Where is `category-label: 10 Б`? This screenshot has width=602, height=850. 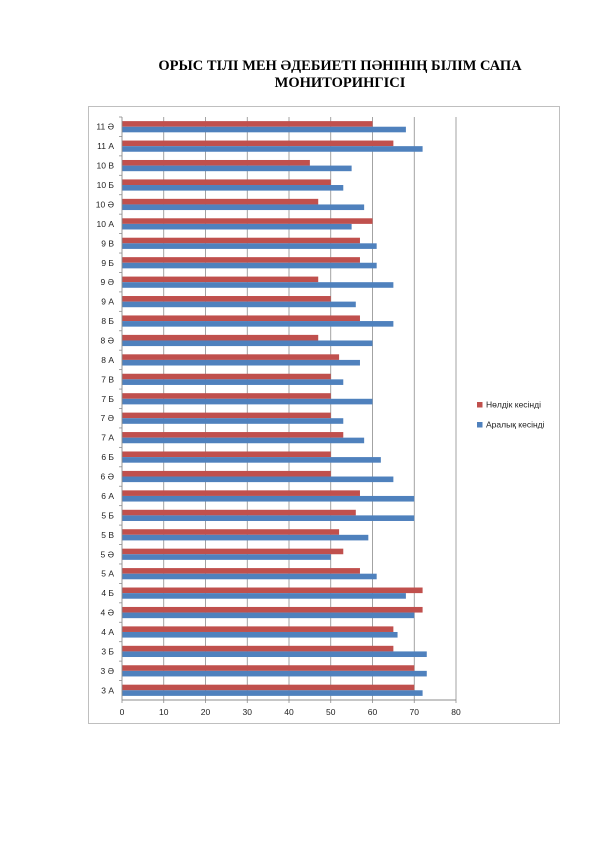
category-label: 10 Б is located at coordinates (106, 185).